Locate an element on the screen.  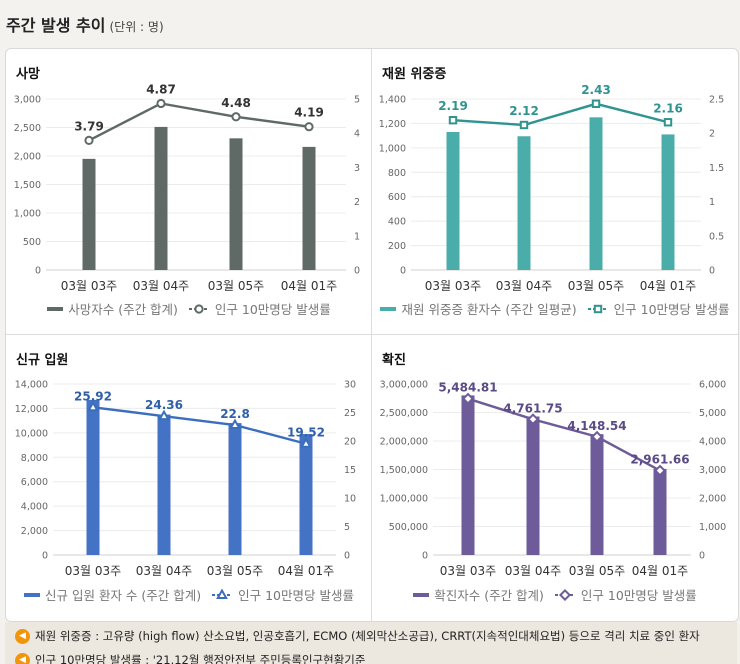
legend-item-bars: 신규 입원 환자 수 (주간 합계) is located at coordinates (112, 594).